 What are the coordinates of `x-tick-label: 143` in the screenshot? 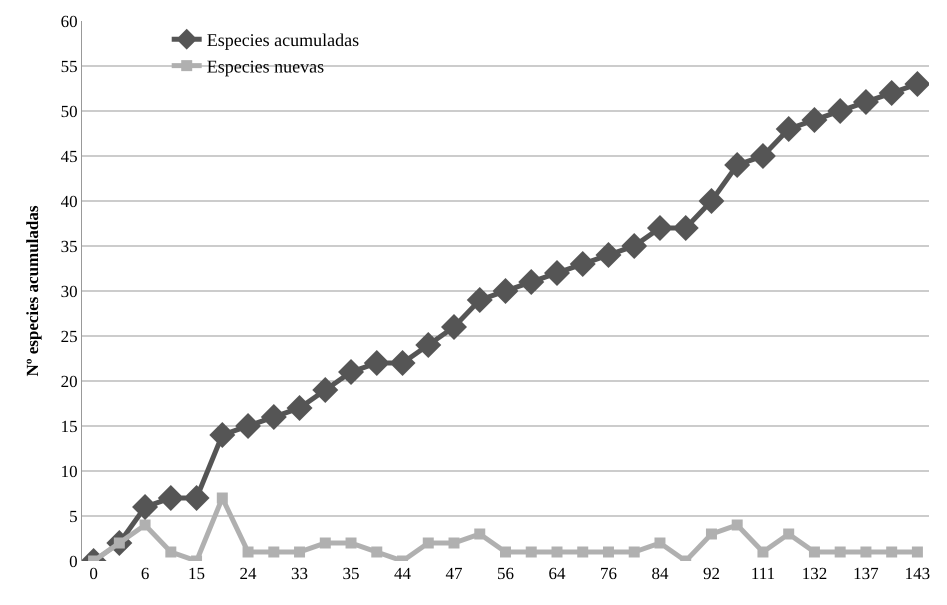 It's located at (917, 573).